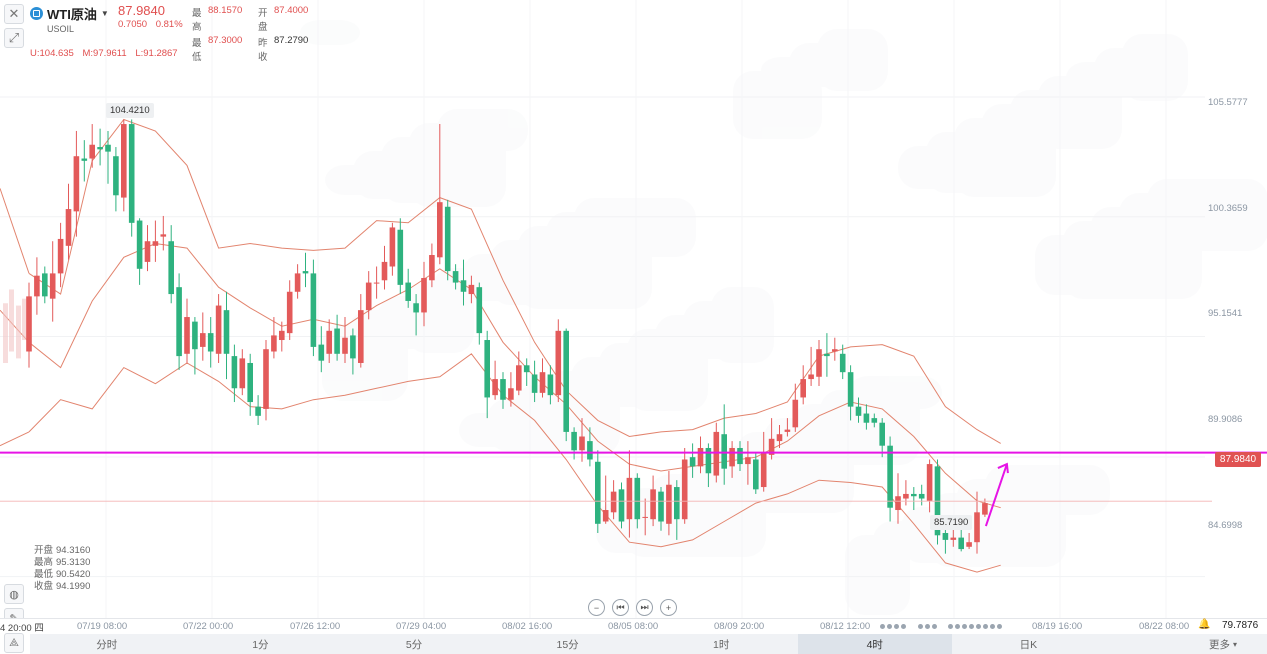 The width and height of the screenshot is (1267, 654). I want to click on tab-more: 更多, so click(1186, 644).